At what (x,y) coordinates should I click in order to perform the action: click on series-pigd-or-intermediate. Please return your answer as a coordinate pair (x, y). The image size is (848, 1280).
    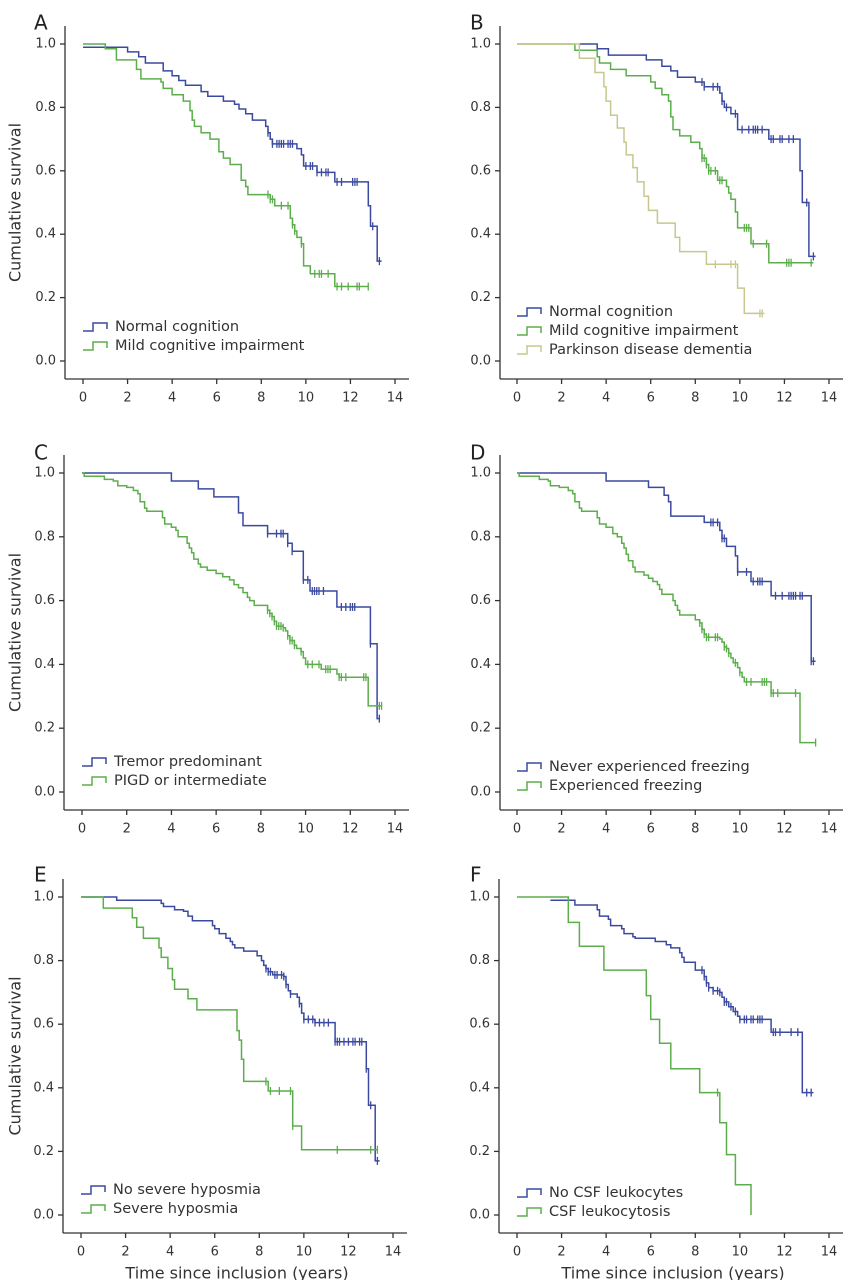
    Looking at the image, I should click on (232, 591).